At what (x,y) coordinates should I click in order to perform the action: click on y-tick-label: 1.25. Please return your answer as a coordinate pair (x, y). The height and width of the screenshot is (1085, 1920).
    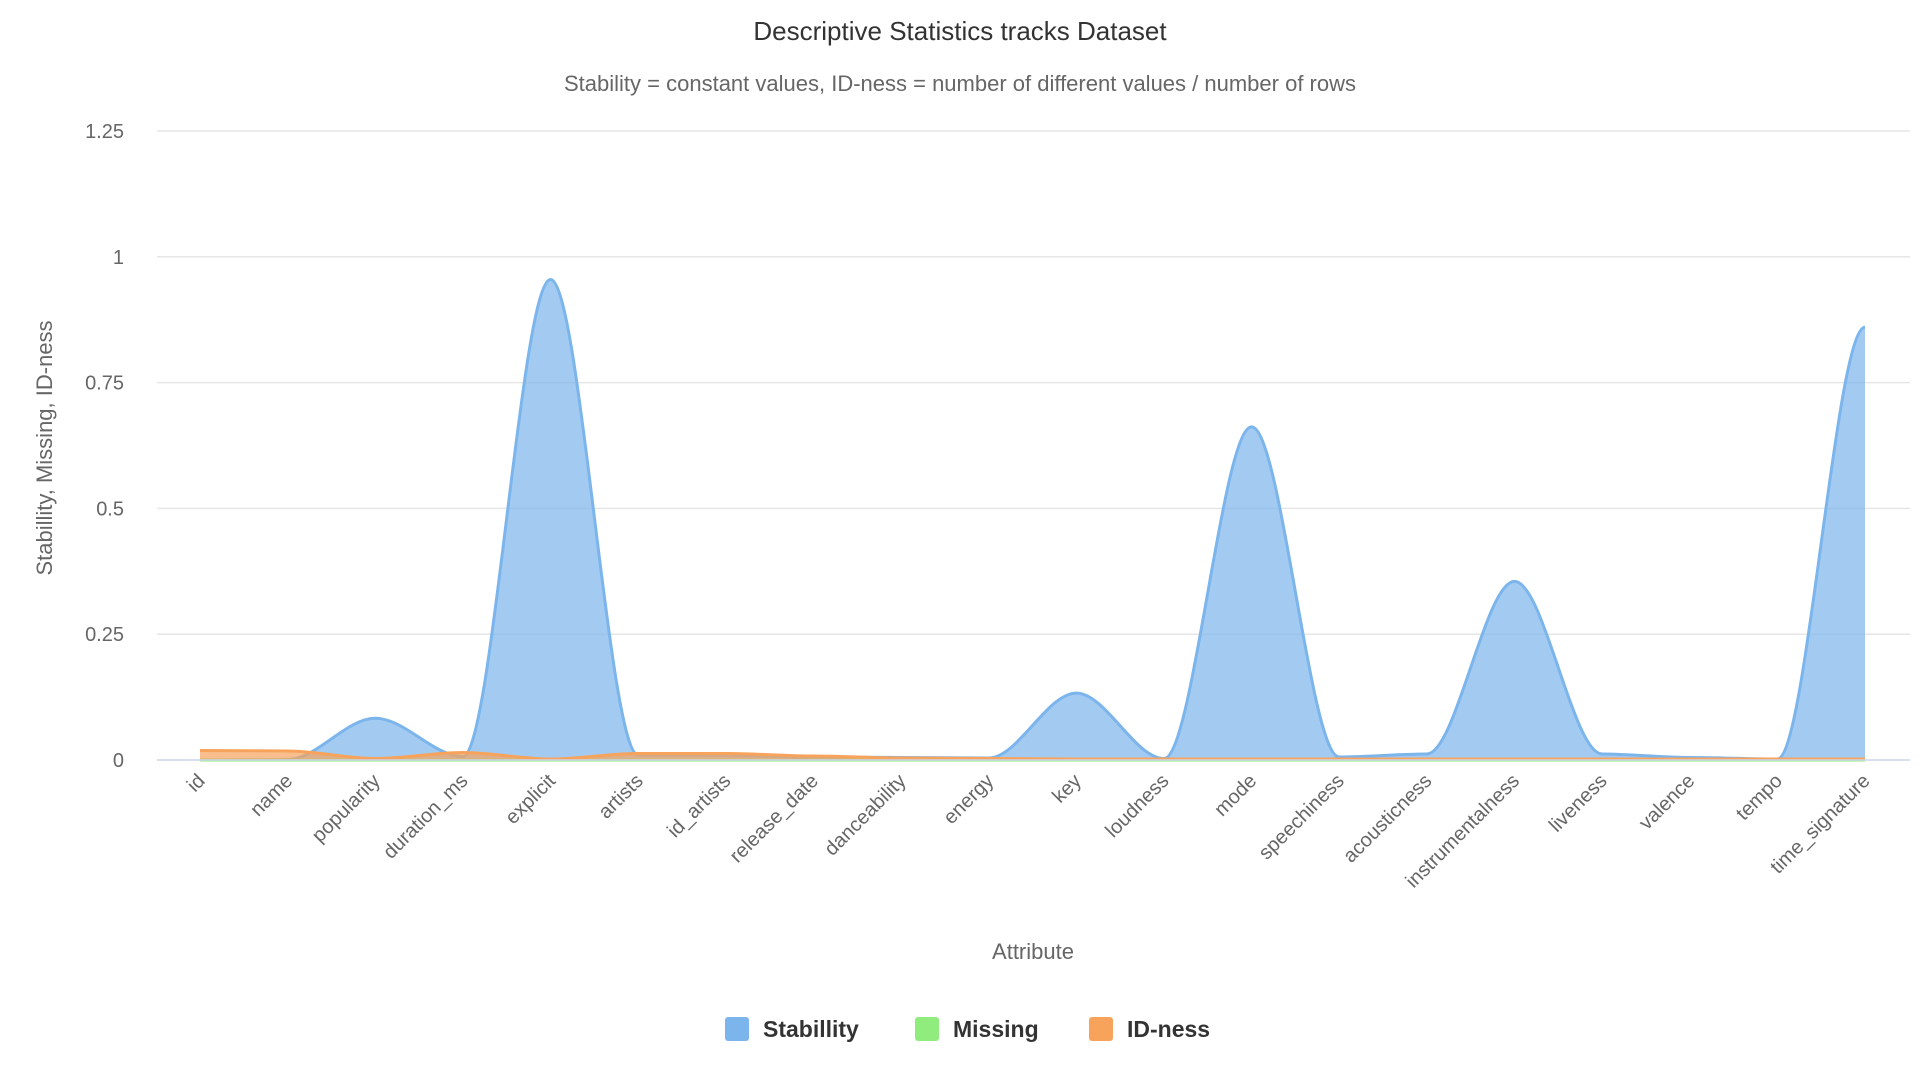
    Looking at the image, I should click on (104, 132).